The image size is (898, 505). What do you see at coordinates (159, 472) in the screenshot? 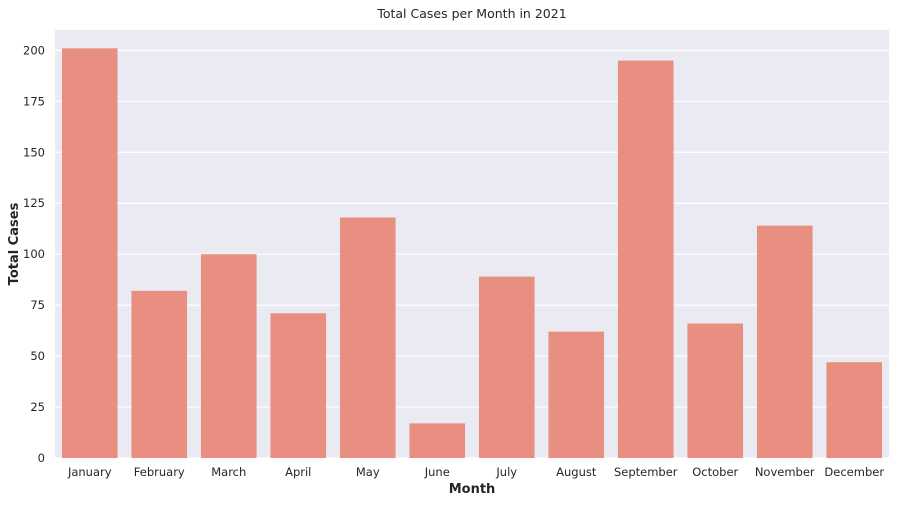
I see `x-tick-label: February` at bounding box center [159, 472].